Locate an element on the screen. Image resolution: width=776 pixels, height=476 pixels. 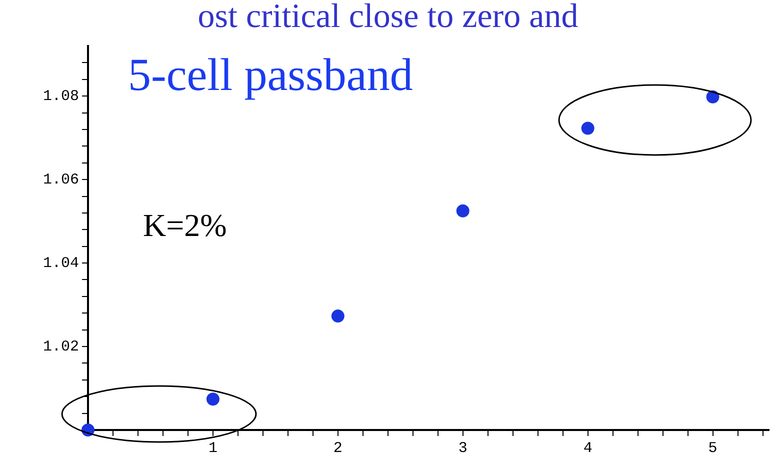
annotation: K=2% is located at coordinates (185, 225).